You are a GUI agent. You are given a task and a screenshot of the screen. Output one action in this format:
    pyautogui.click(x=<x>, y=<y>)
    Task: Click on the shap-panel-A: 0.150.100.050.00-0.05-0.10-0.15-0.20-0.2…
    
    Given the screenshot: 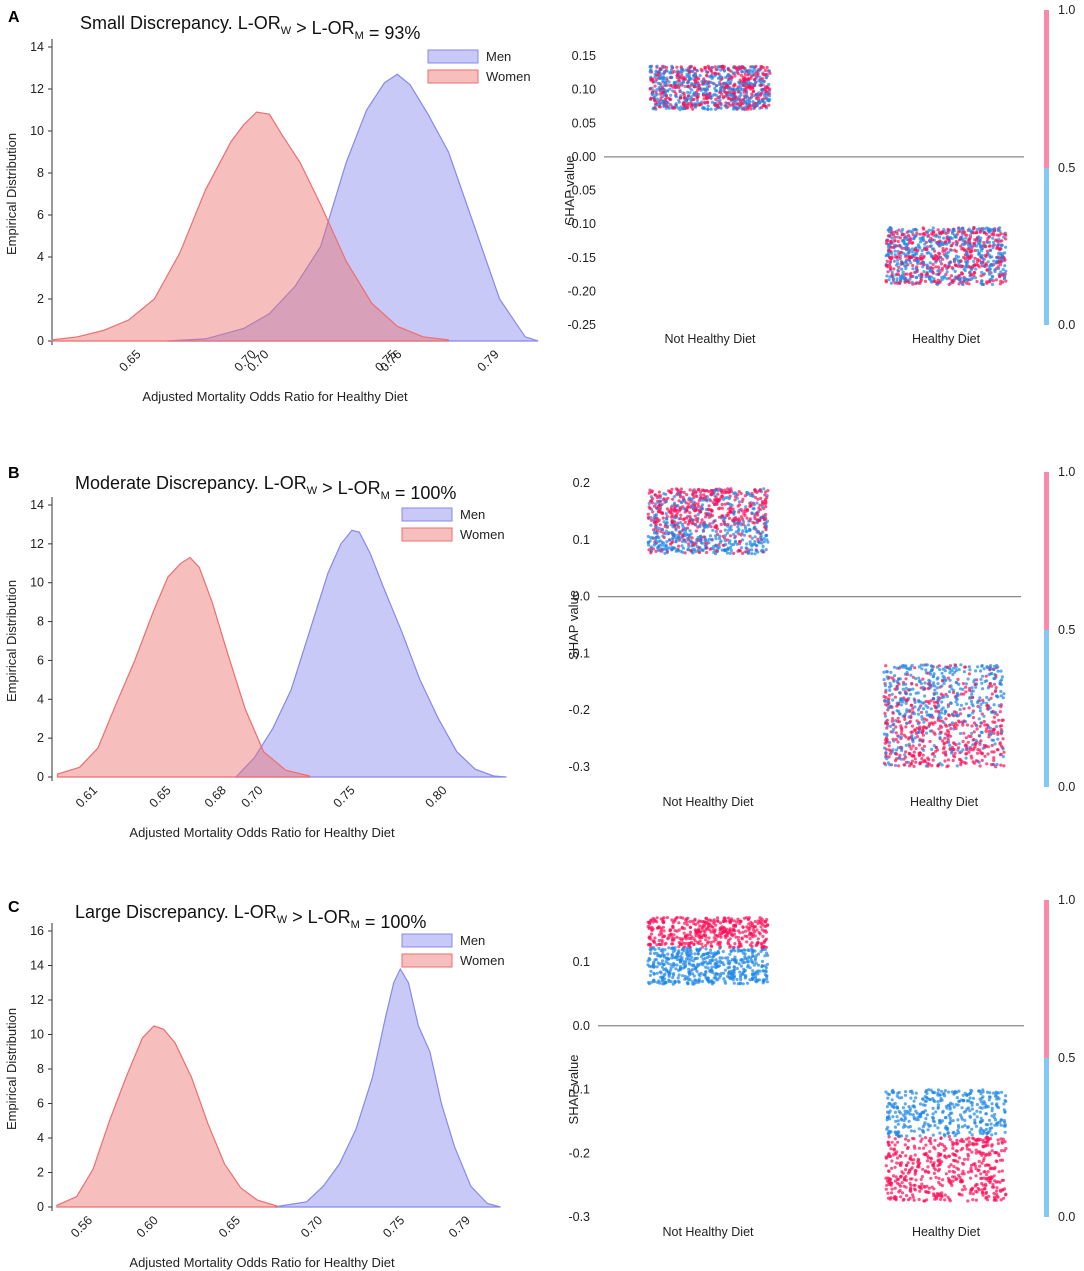 What is the action you would take?
    pyautogui.click(x=818, y=174)
    